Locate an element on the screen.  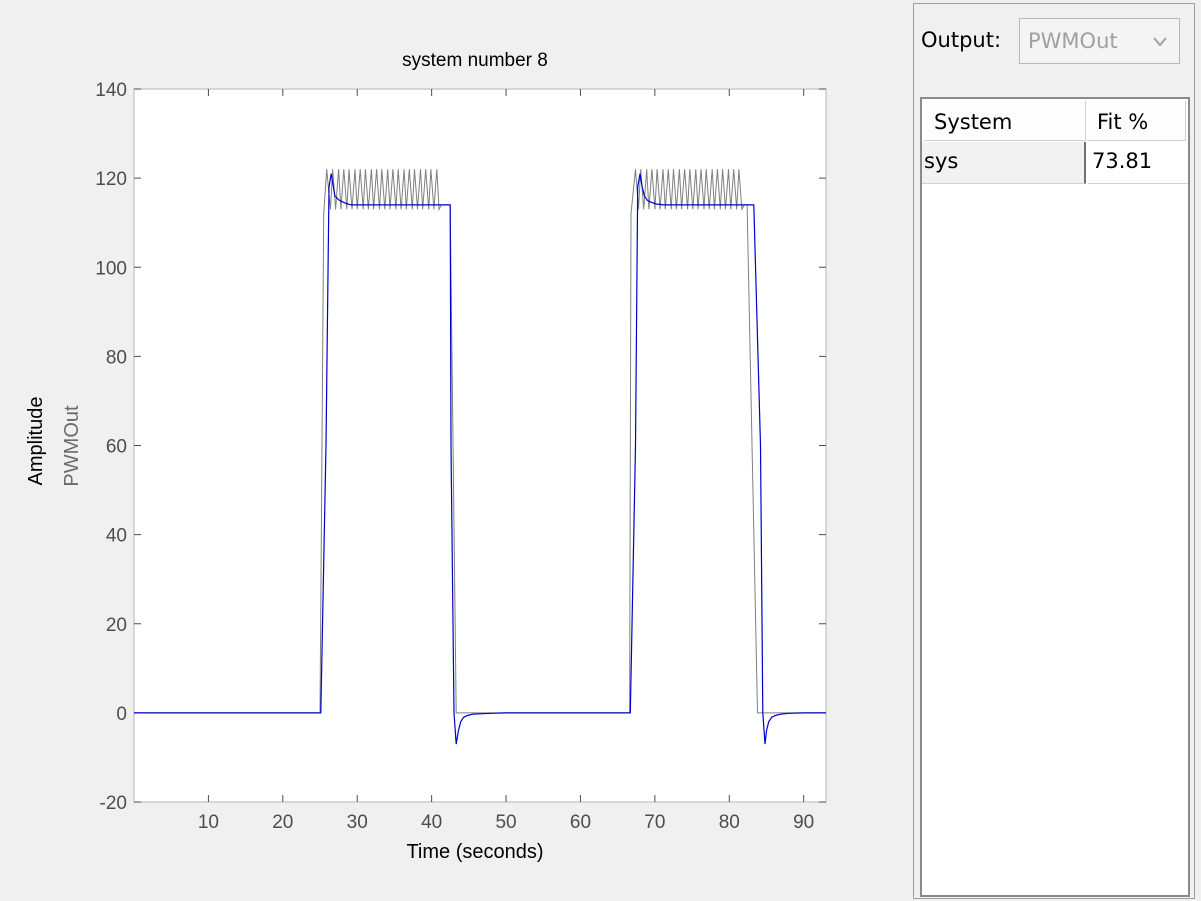
y-tick-label: 120 is located at coordinates (111, 179).